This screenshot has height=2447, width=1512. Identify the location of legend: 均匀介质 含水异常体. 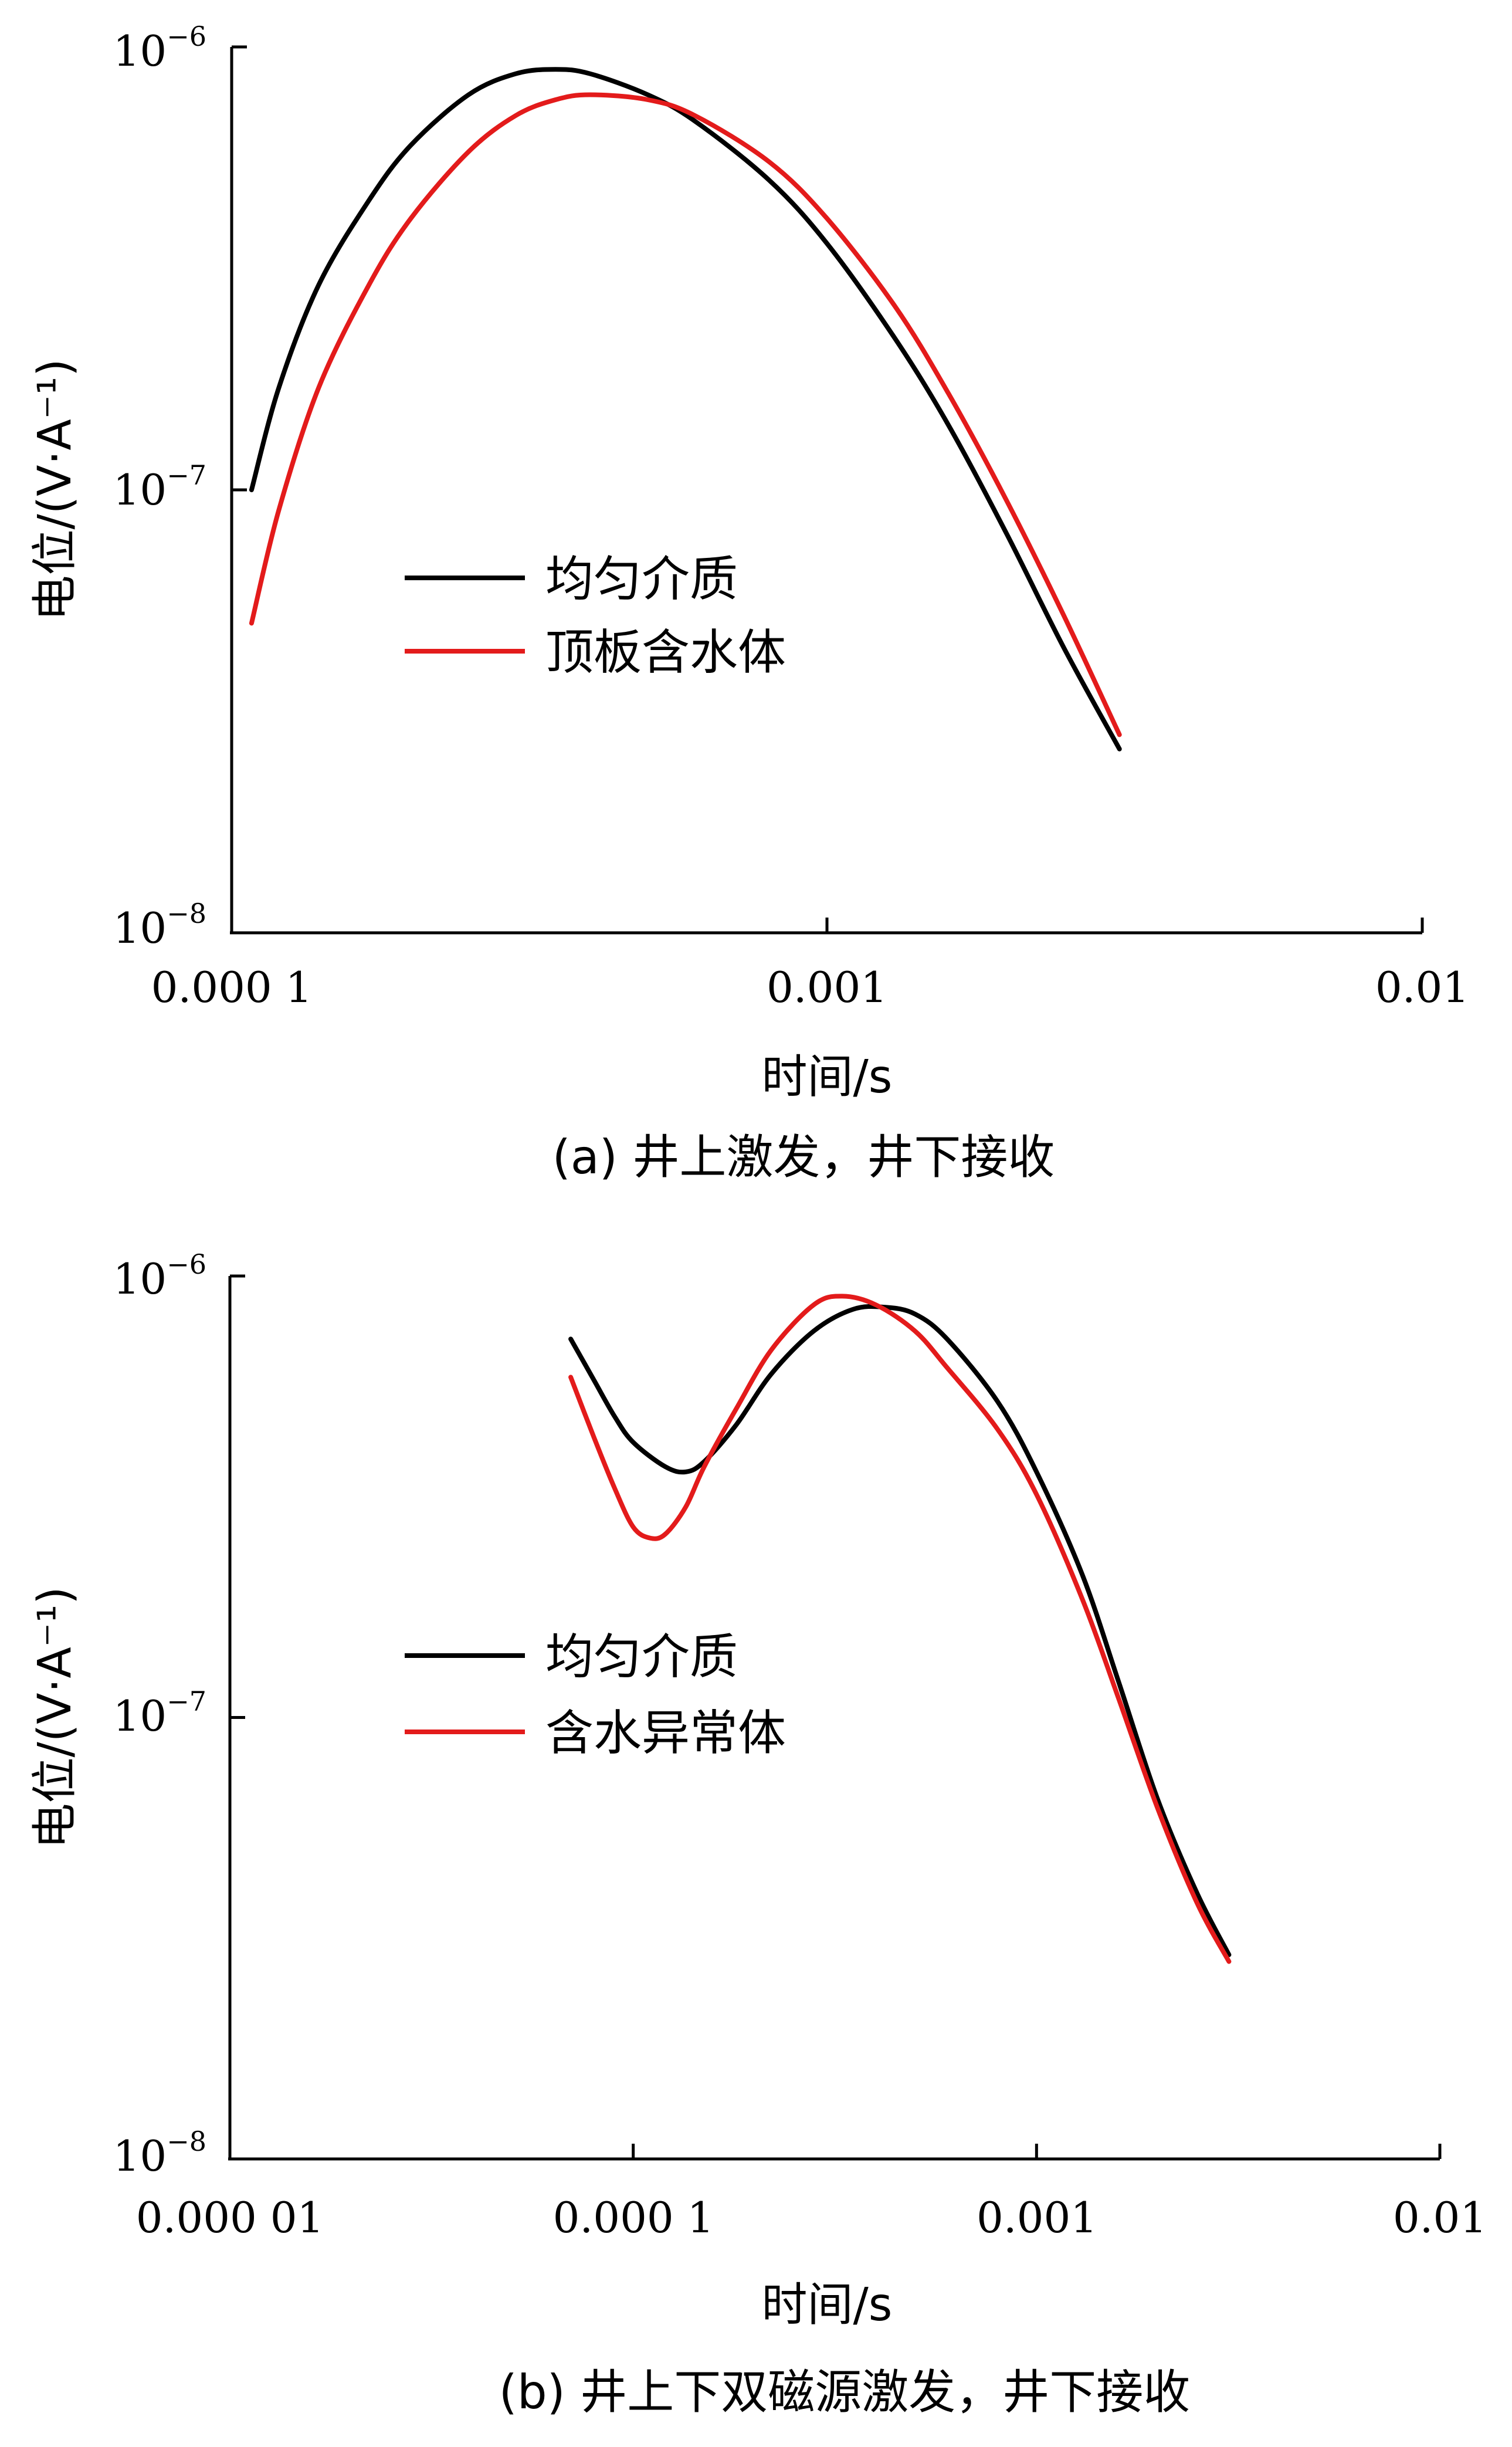
(595, 1695).